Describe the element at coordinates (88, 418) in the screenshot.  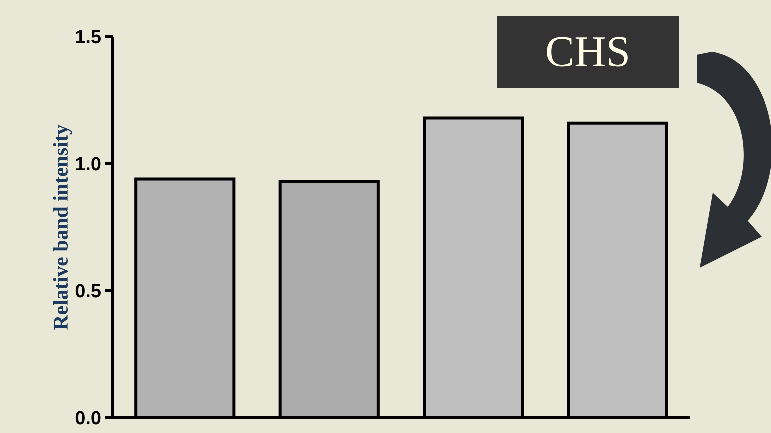
I see `y-tick-label: 0.0` at that location.